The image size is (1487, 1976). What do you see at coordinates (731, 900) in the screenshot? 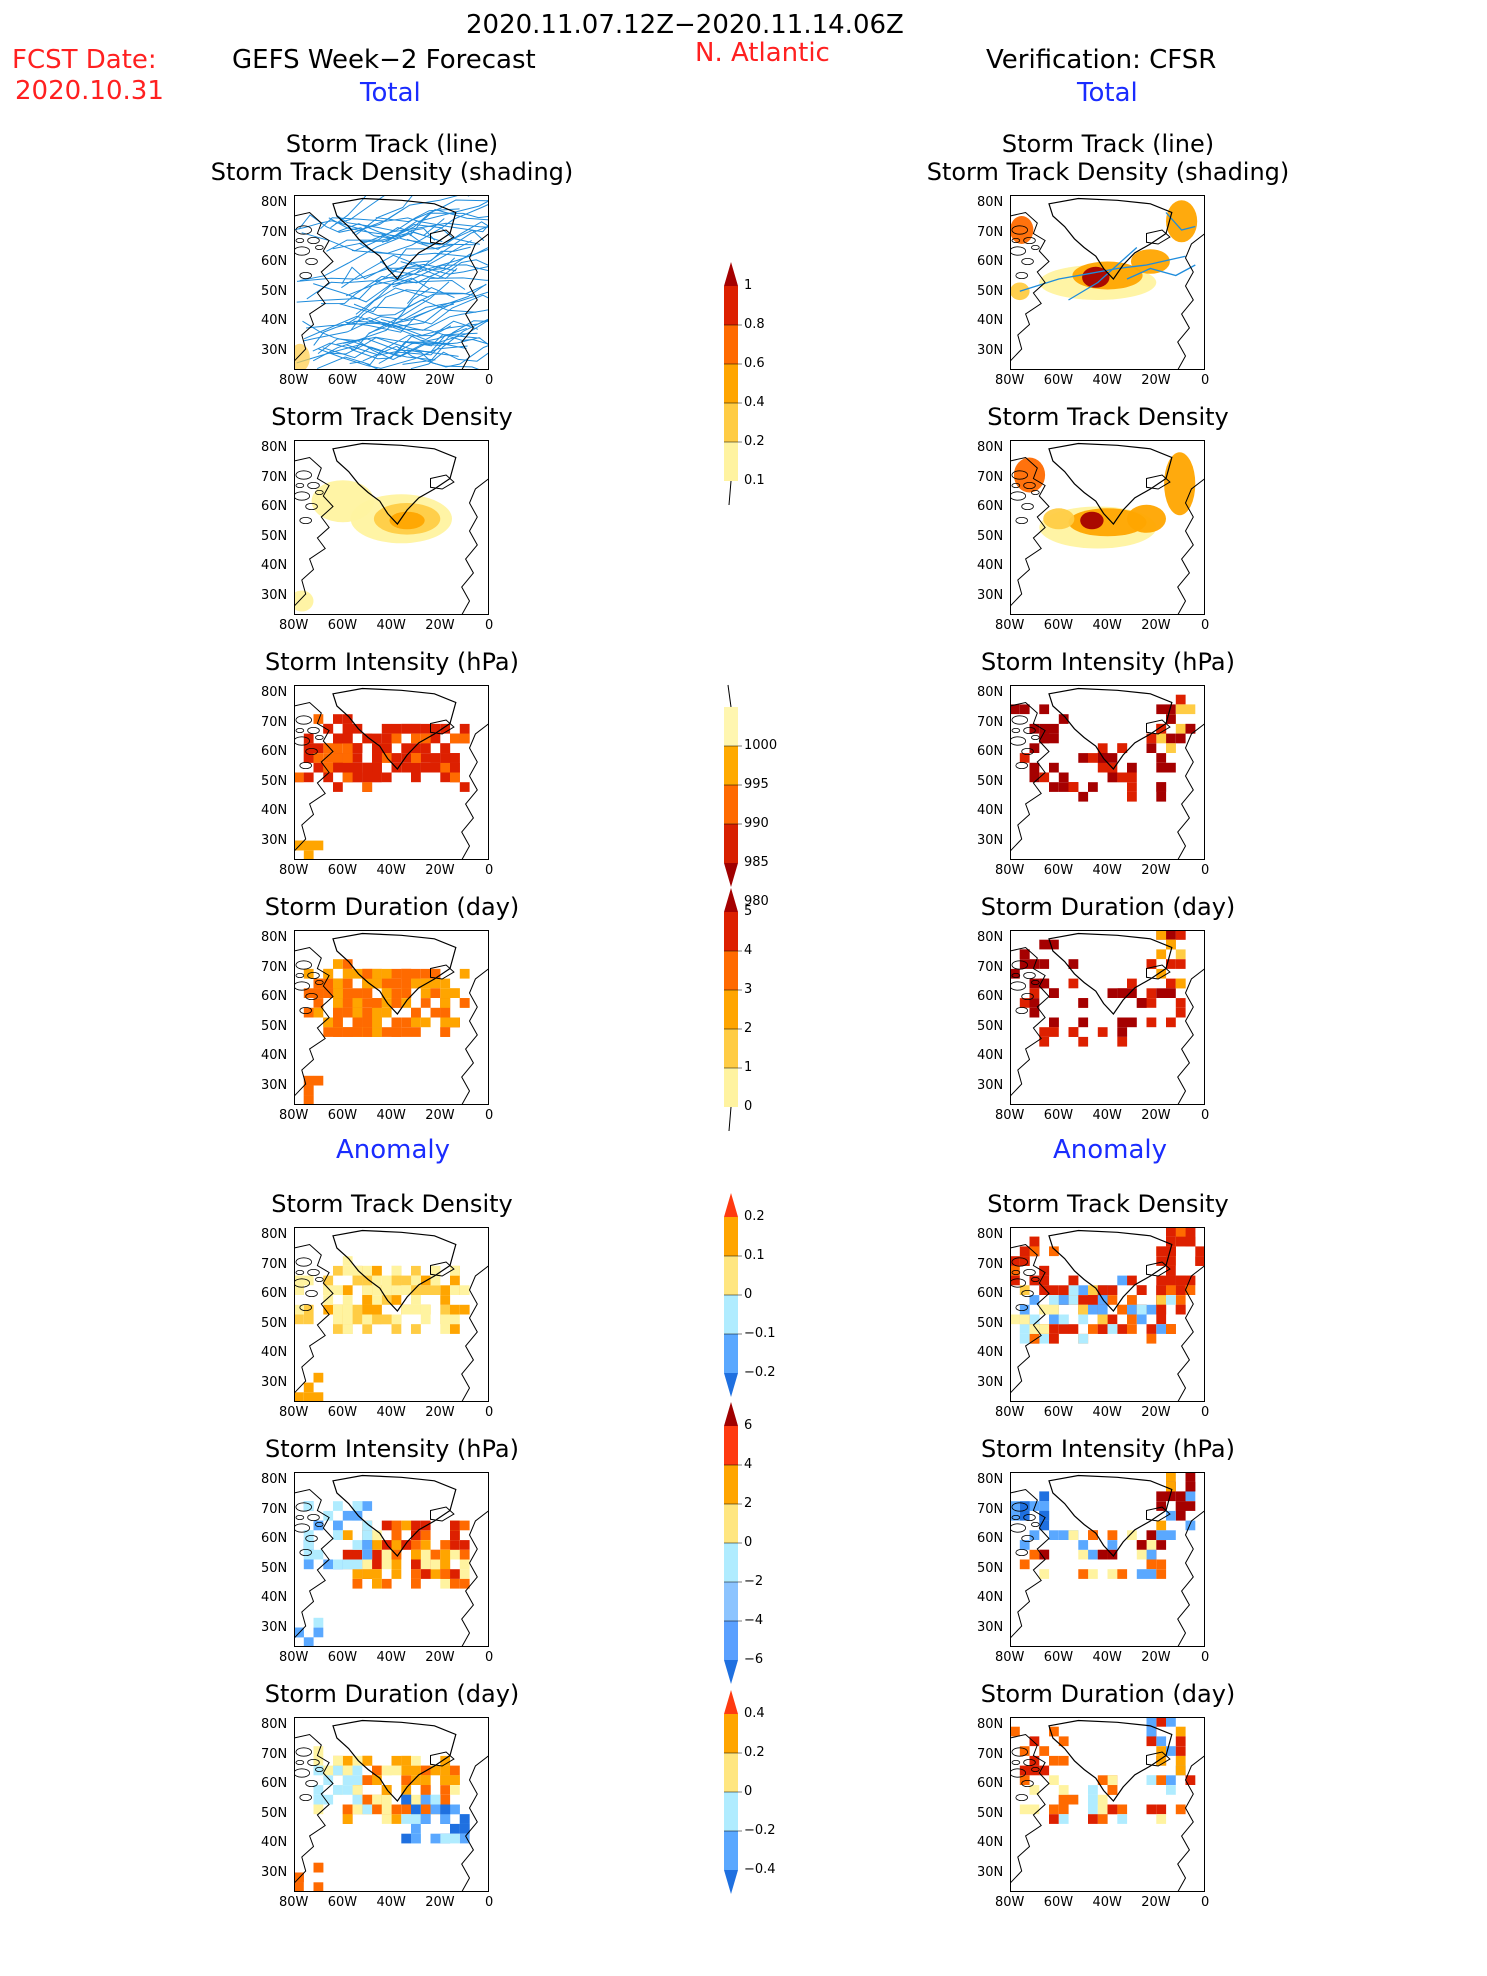
I see `colorbar-top-arrow` at bounding box center [731, 900].